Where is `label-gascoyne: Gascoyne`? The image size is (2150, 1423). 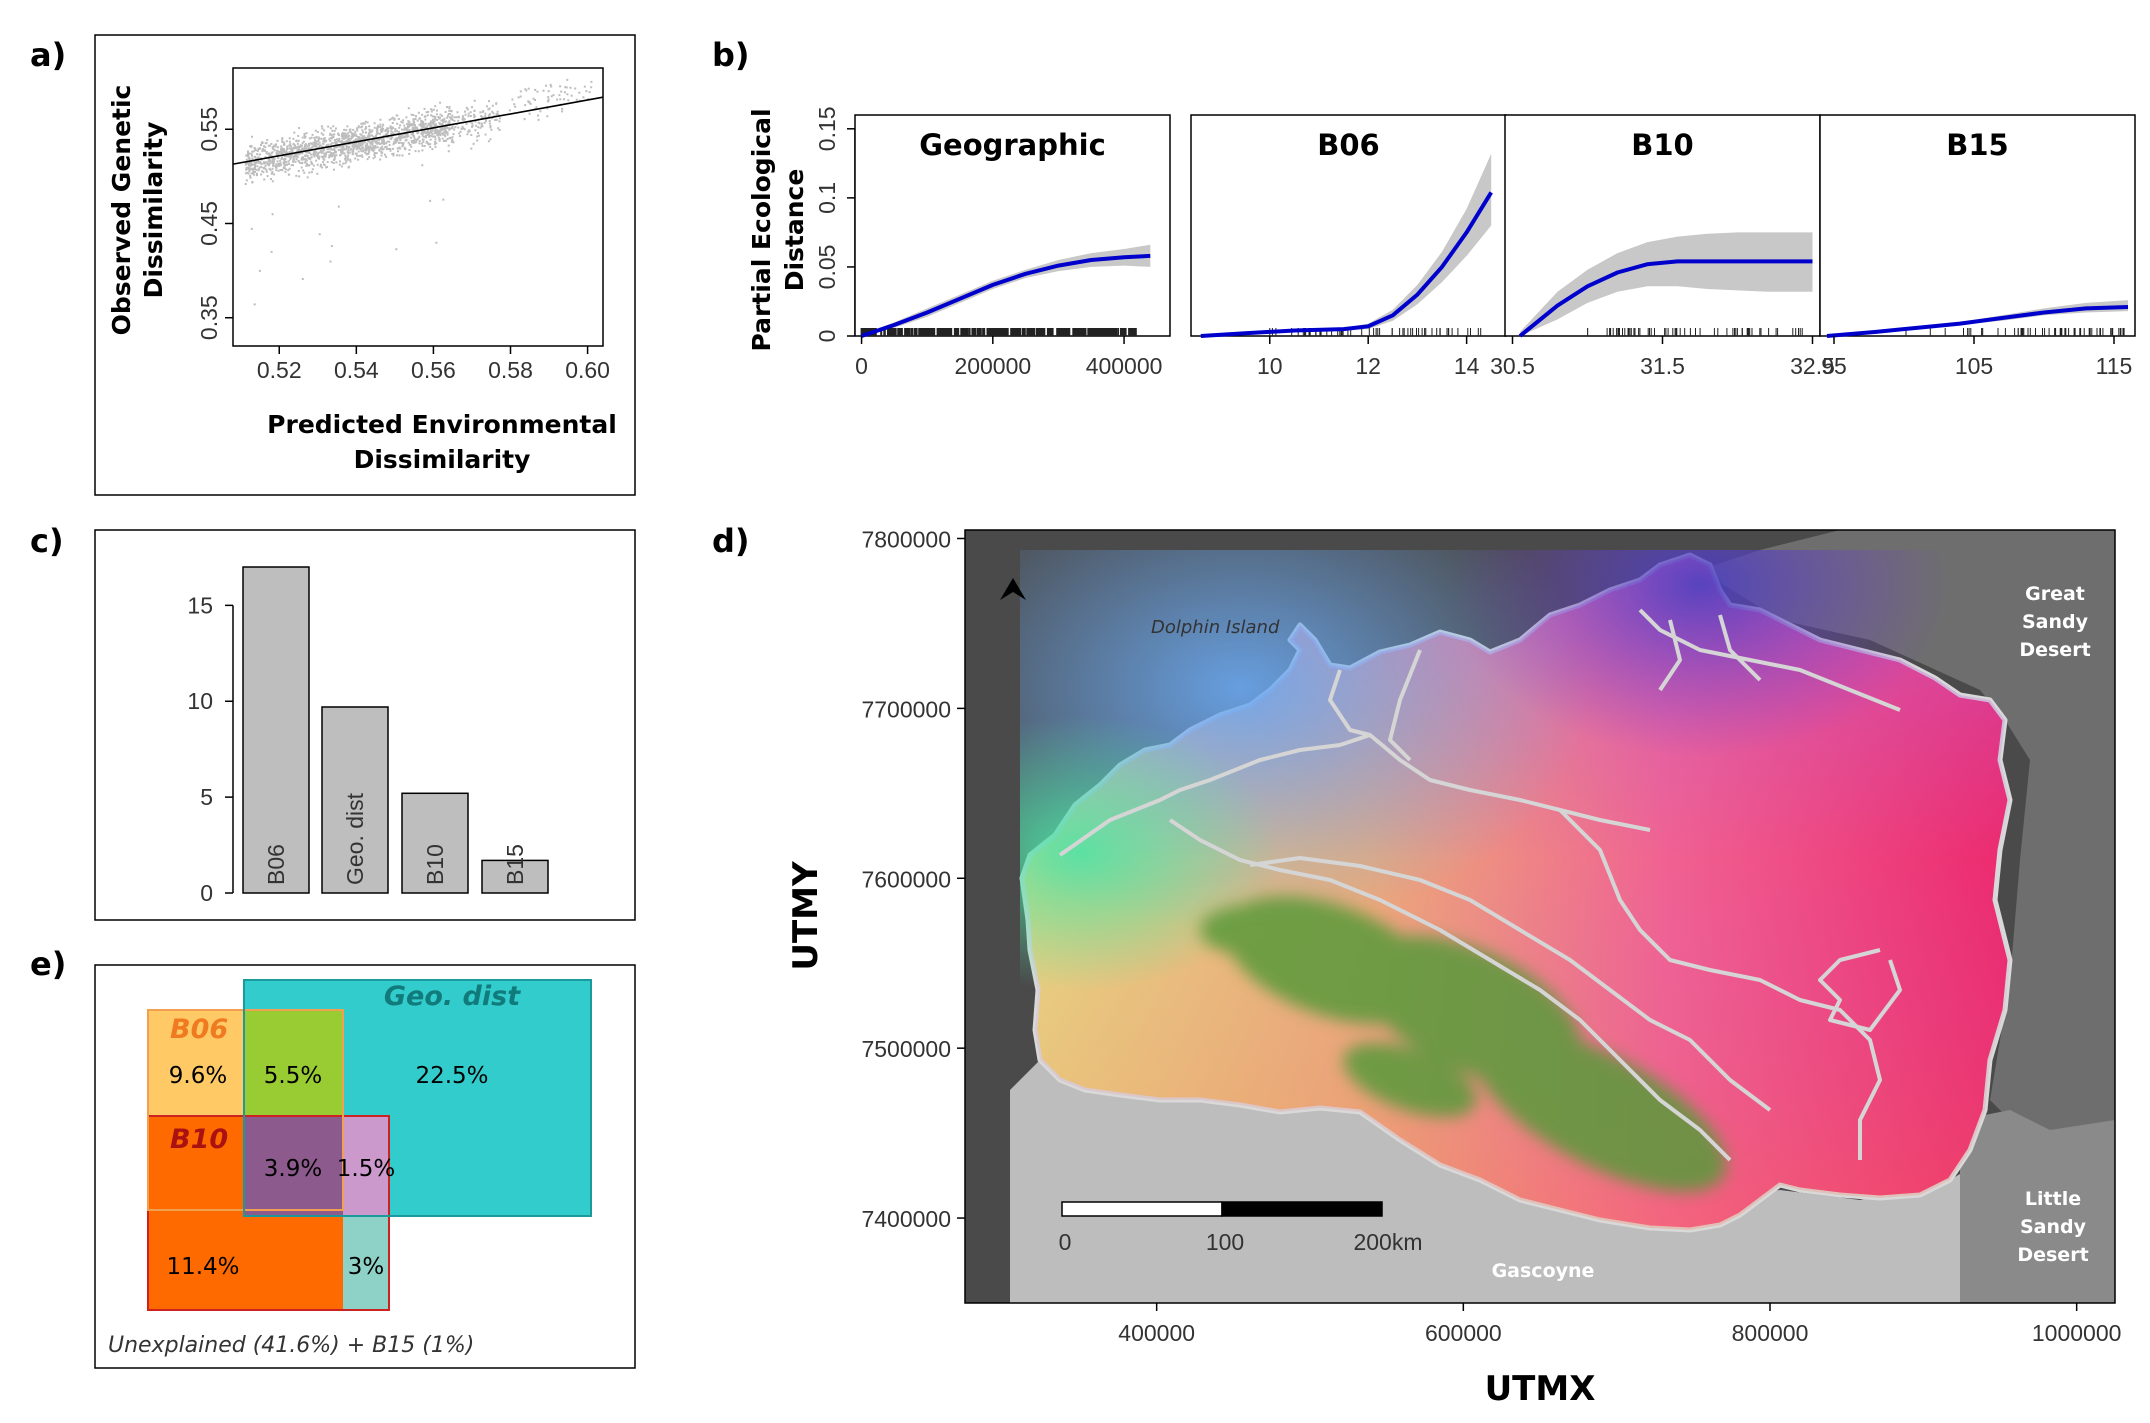
label-gascoyne: Gascoyne is located at coordinates (1543, 1271).